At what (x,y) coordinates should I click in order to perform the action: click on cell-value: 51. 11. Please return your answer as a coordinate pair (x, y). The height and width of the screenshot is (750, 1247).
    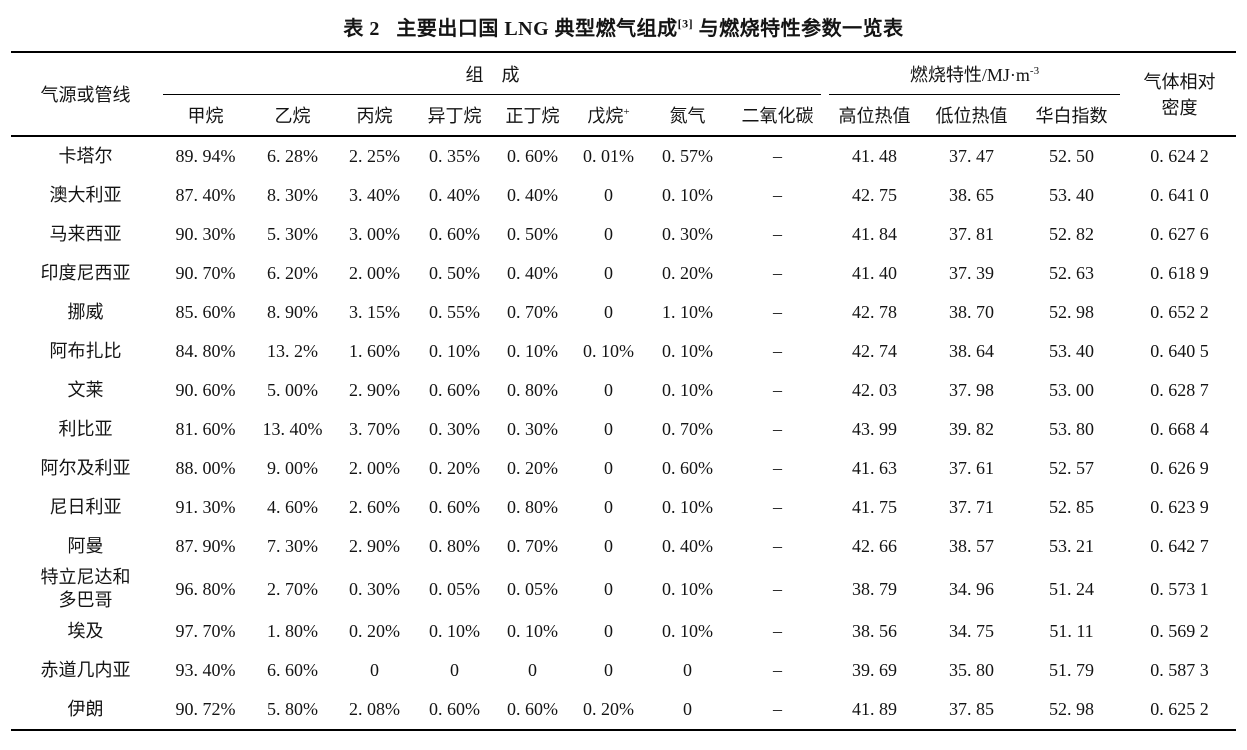
    Looking at the image, I should click on (1071, 631).